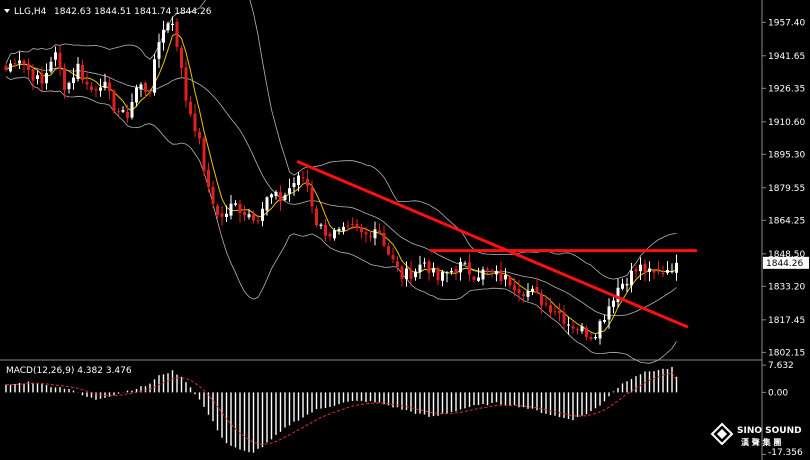  I want to click on macd-axis: 7.632 0.00 -17.356, so click(782, 409).